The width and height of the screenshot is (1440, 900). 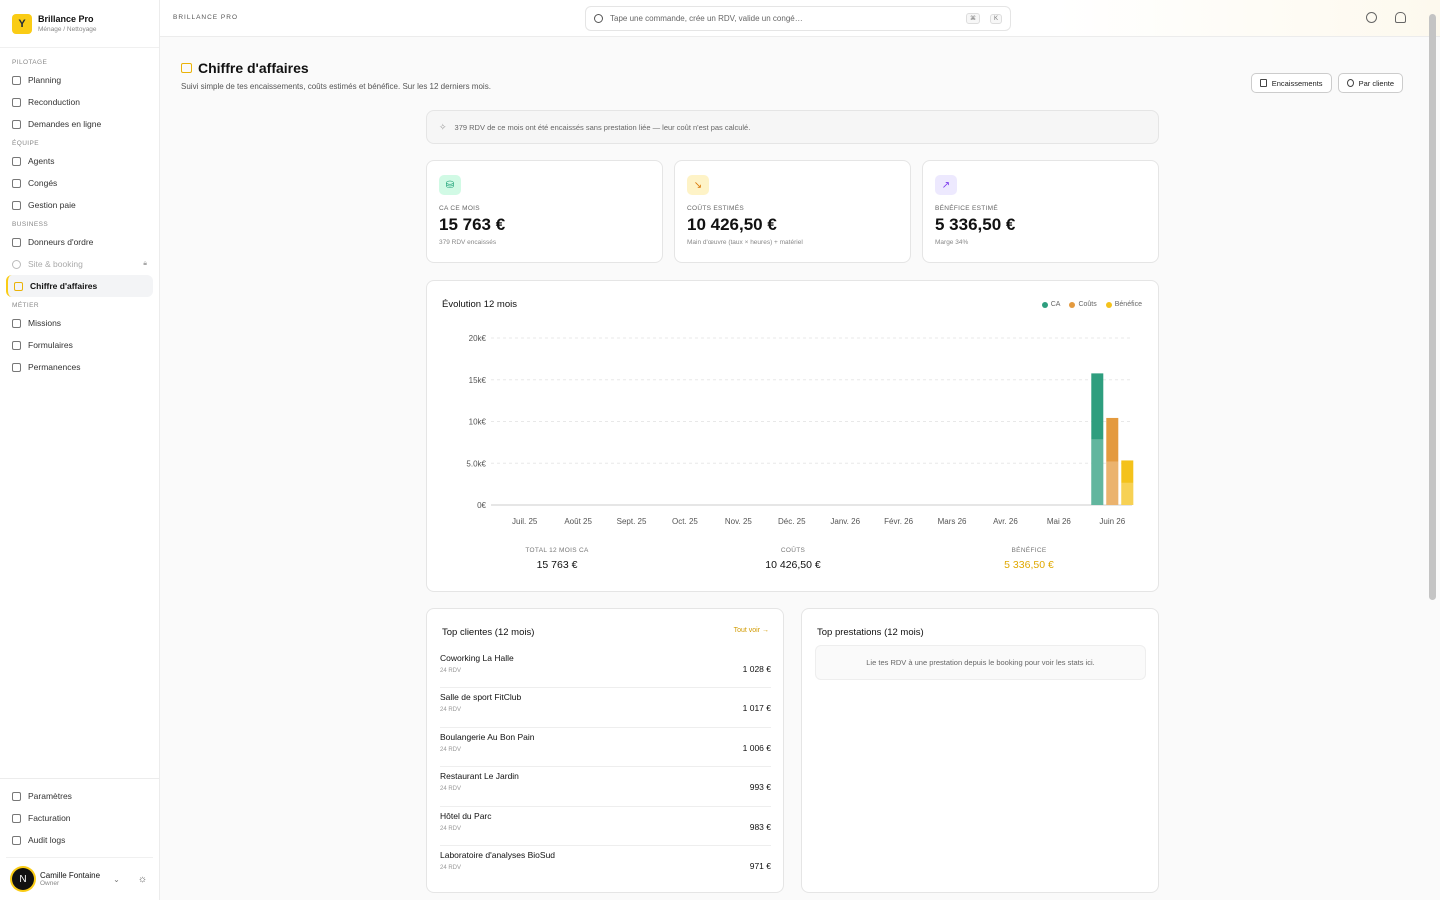 I want to click on sidebar-item-label: Demandes en ligne, so click(x=65, y=124).